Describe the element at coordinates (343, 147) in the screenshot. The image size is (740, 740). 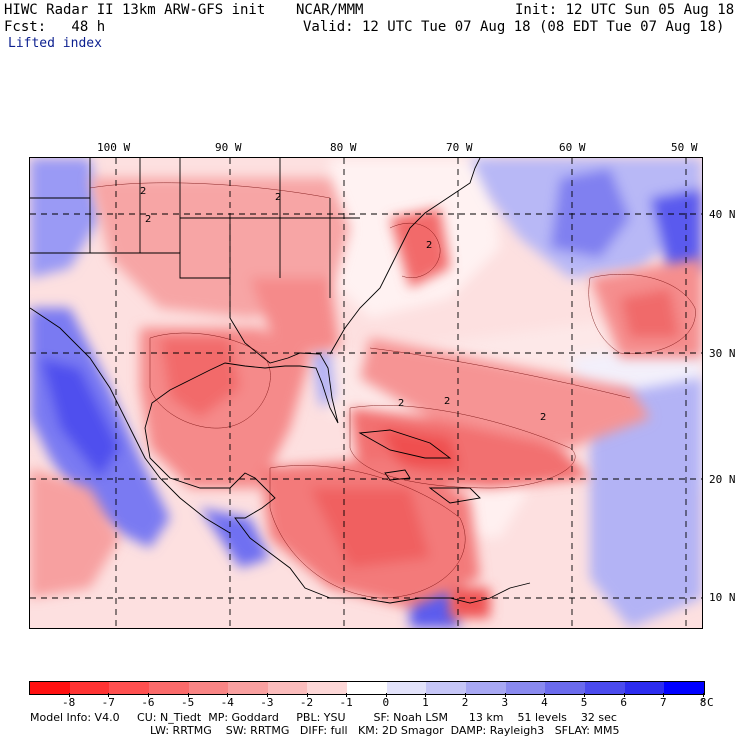
I see `lon-label-80w: 80 W` at that location.